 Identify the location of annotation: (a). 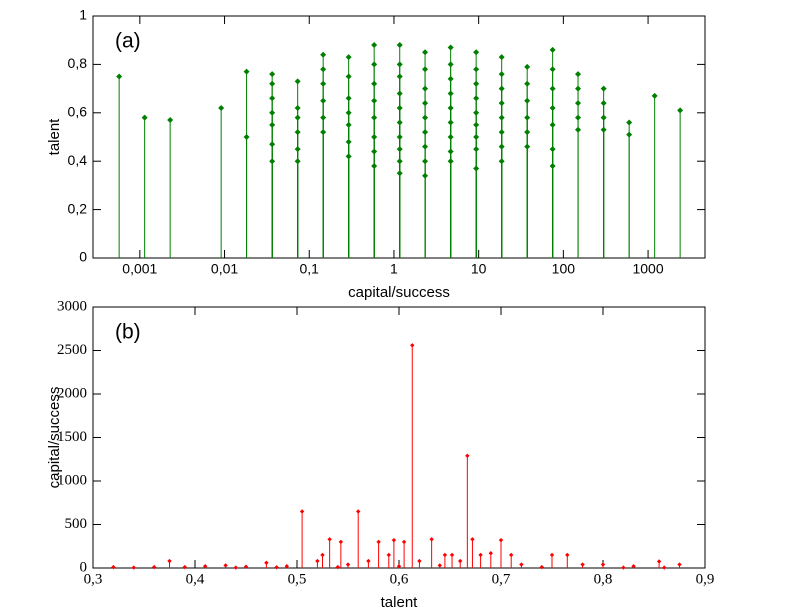
(128, 41).